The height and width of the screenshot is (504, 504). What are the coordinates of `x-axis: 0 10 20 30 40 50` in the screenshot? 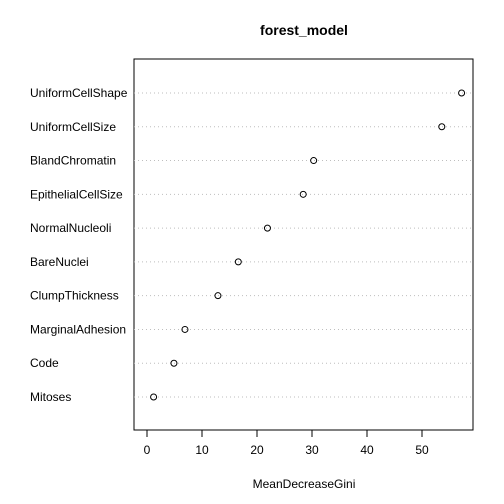 It's located at (286, 443).